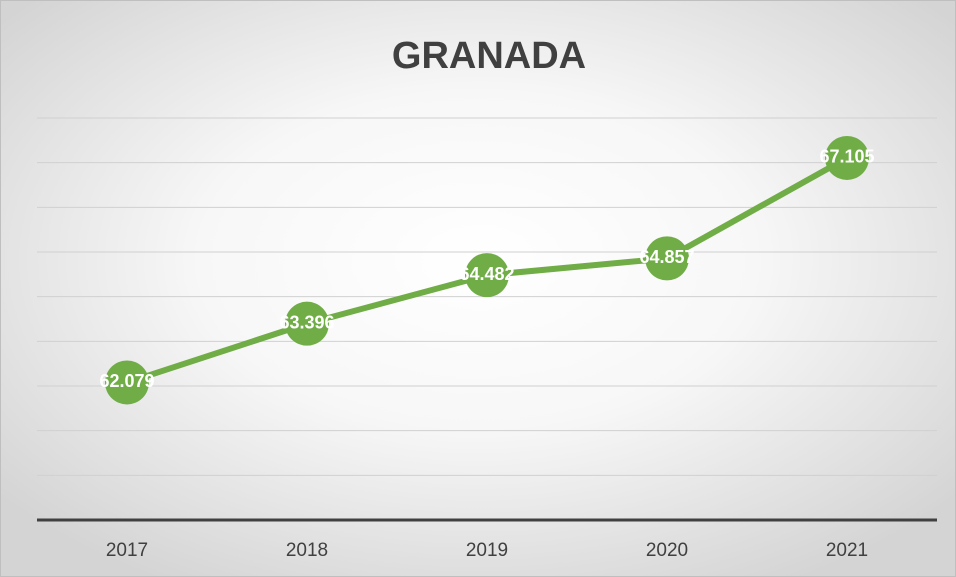 The height and width of the screenshot is (577, 956). I want to click on data-label: 62.079, so click(126, 381).